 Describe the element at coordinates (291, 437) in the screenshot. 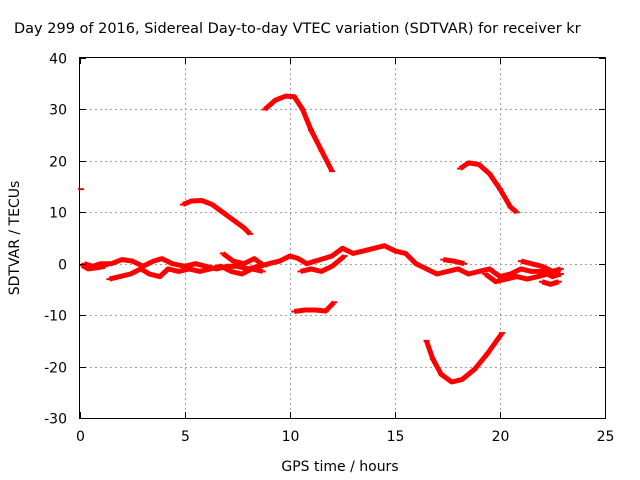

I see `x-tick-label: 10` at that location.